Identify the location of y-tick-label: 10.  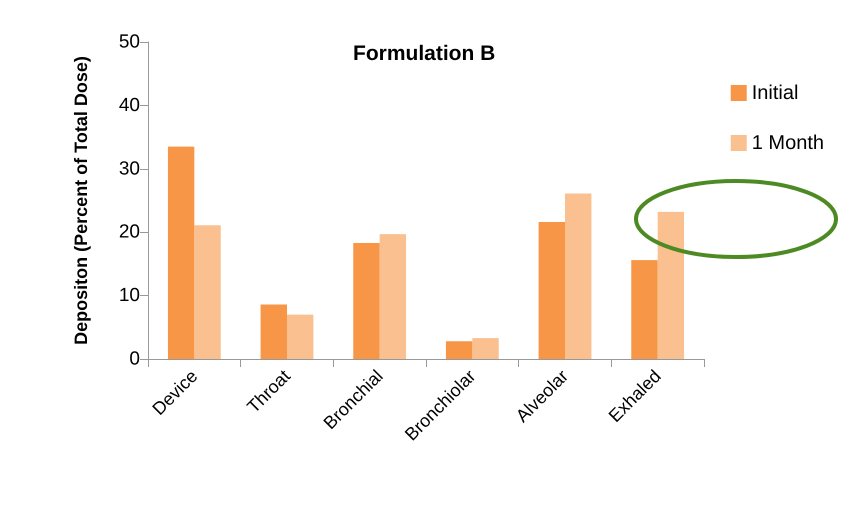
(129, 295).